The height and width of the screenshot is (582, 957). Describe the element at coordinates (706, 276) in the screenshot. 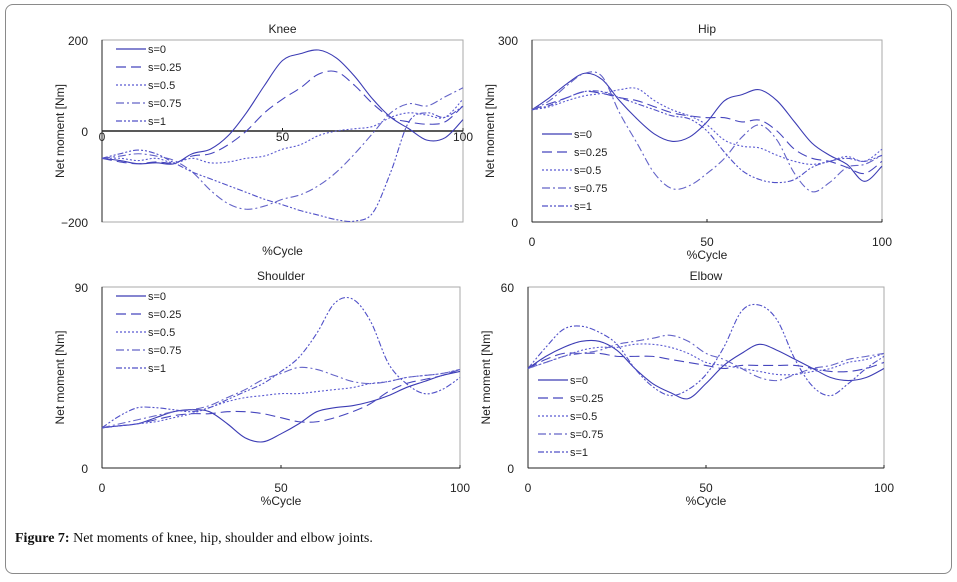

I see `chart-title: Elbow` at that location.